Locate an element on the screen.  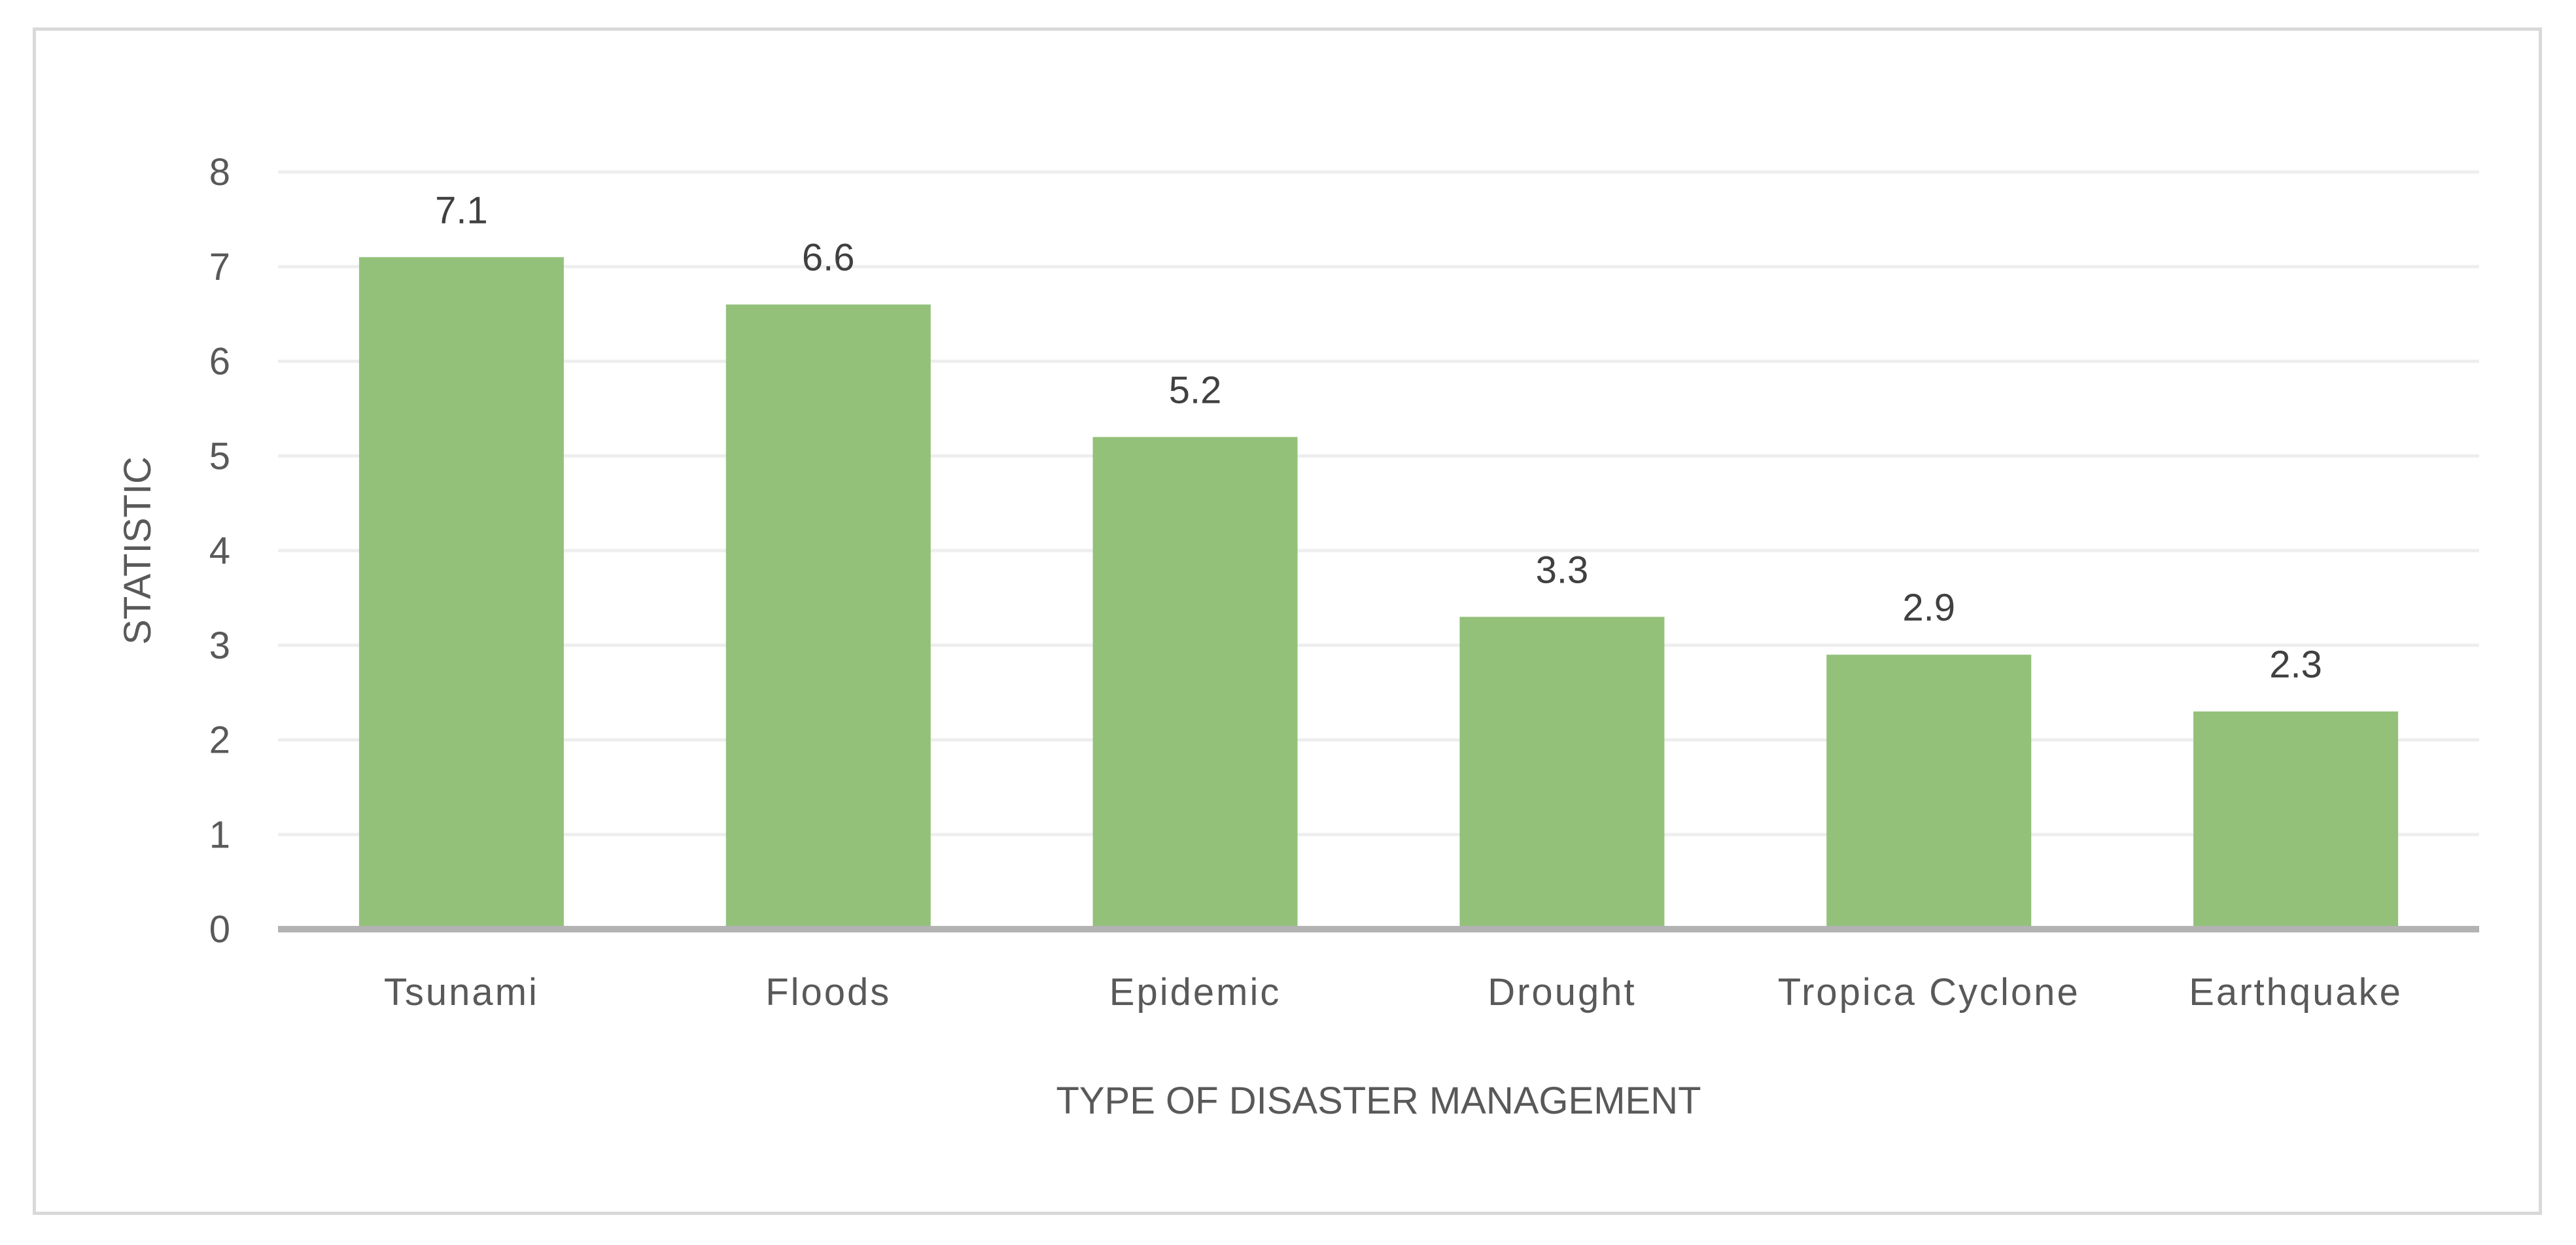
data-label: 3.3 is located at coordinates (1563, 570).